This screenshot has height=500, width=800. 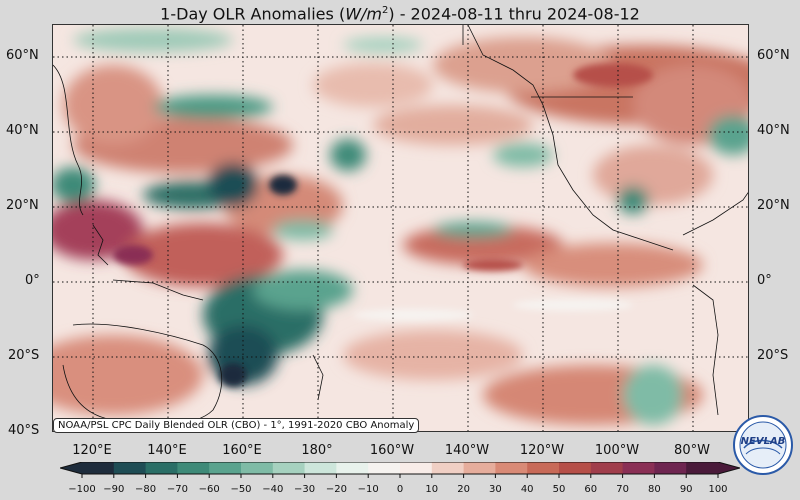 I want to click on lat-label-60n-right: 60°N, so click(x=773, y=55).